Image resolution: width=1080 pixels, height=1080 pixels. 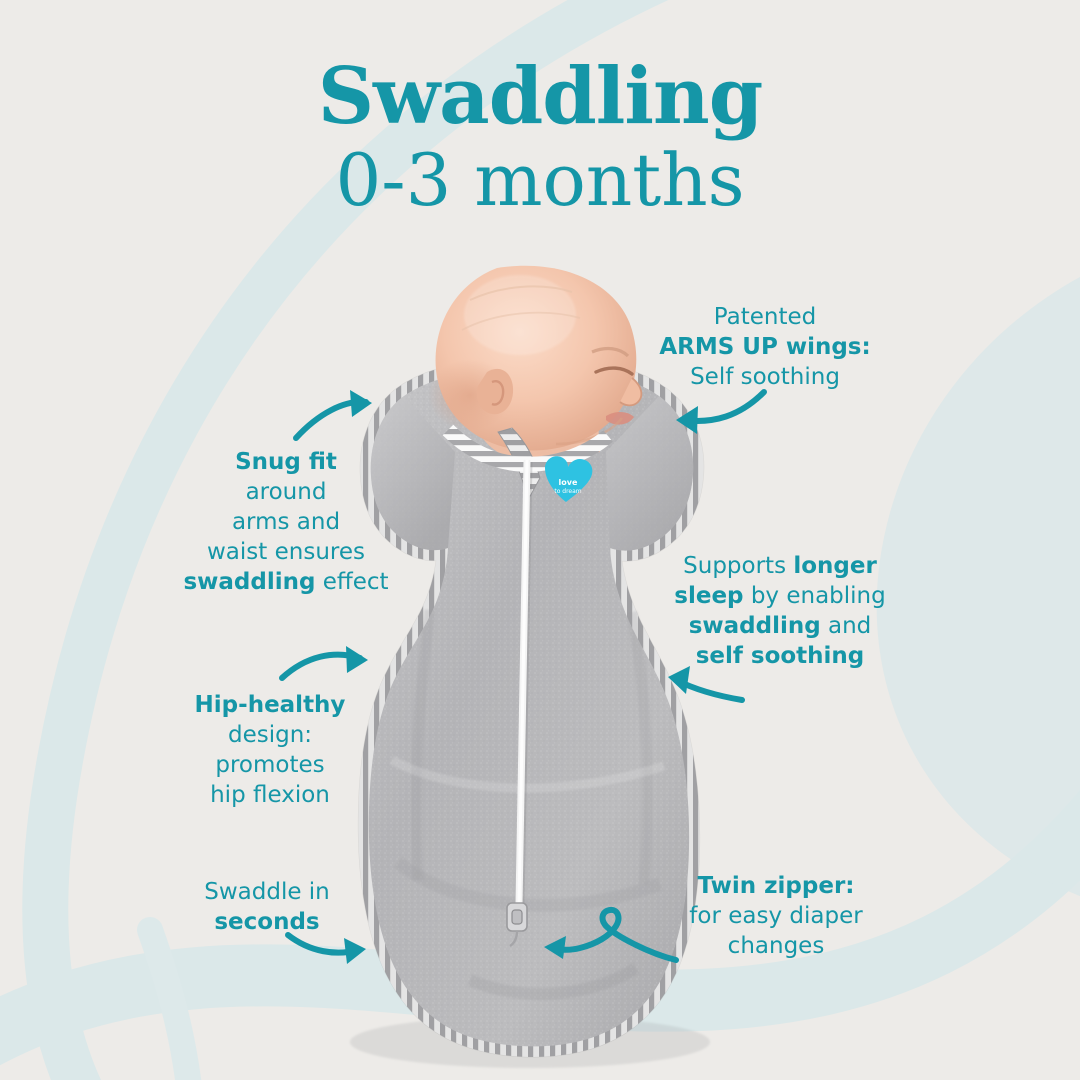 I want to click on annotation-hip-healthy: Hip-healthy design: promotes hip flexion, so click(x=270, y=751).